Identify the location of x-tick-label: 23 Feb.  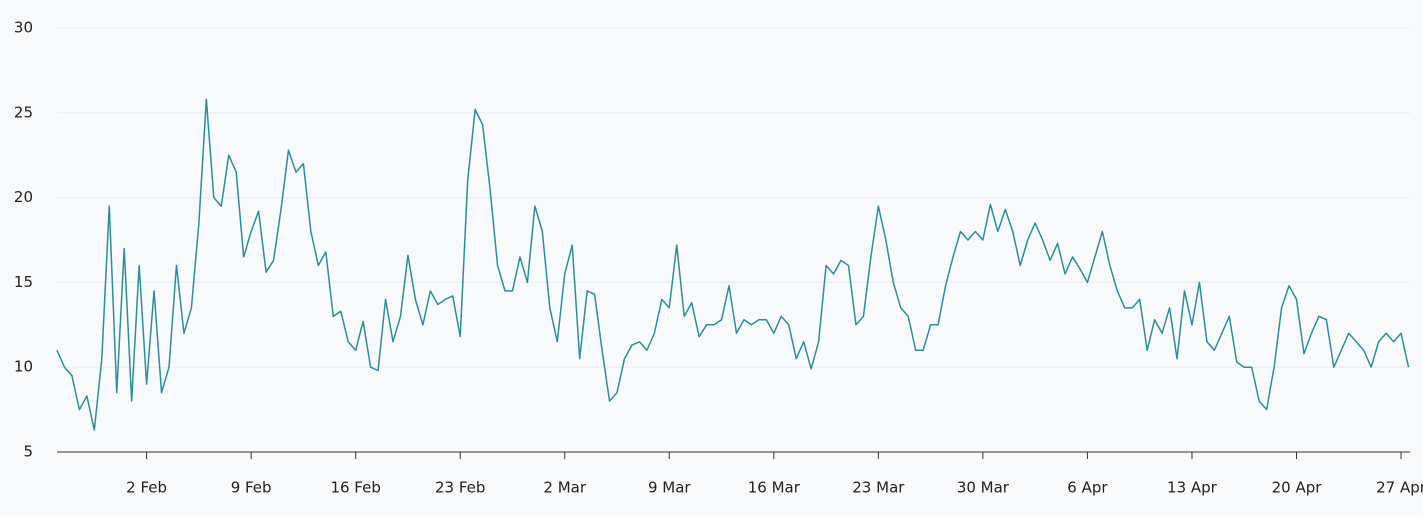
(460, 488).